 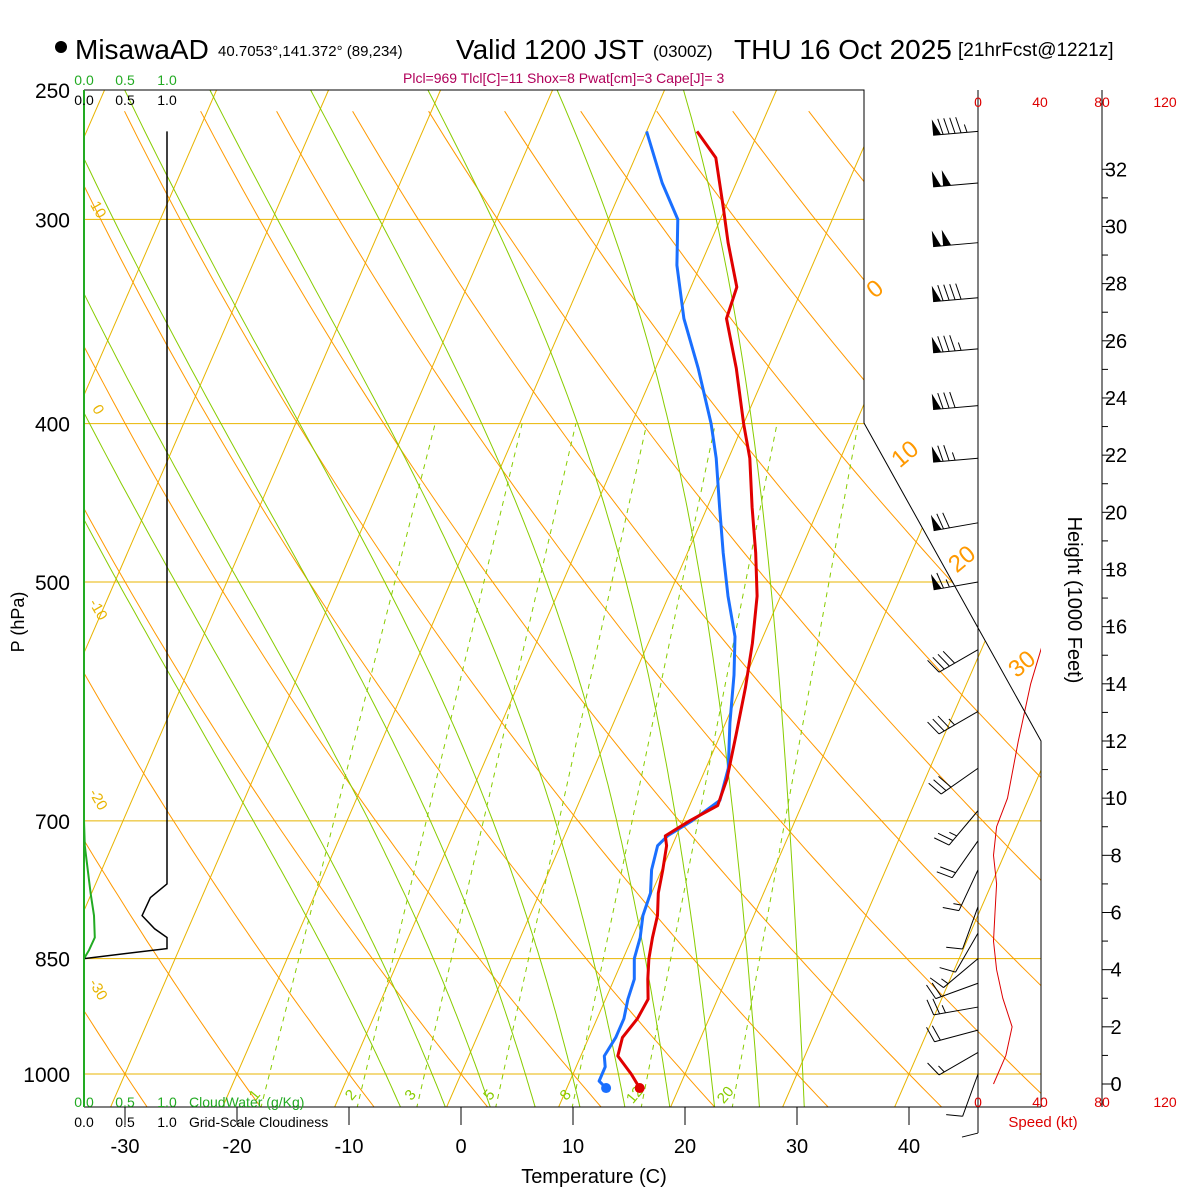 What do you see at coordinates (594, 1177) in the screenshot?
I see `x-axis-label: Temperature (C)` at bounding box center [594, 1177].